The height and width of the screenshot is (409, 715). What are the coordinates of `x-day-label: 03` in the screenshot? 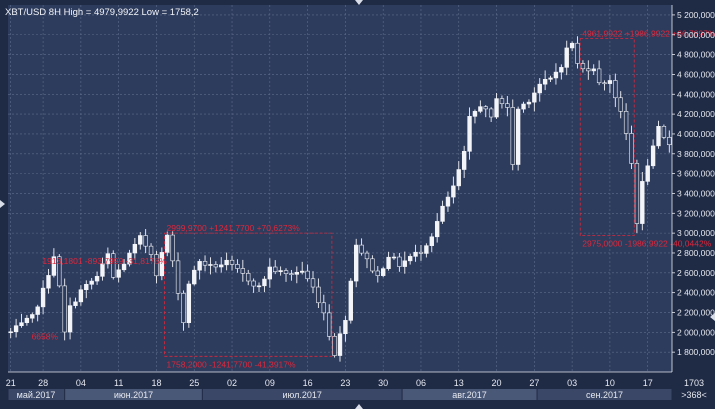 It's located at (572, 383).